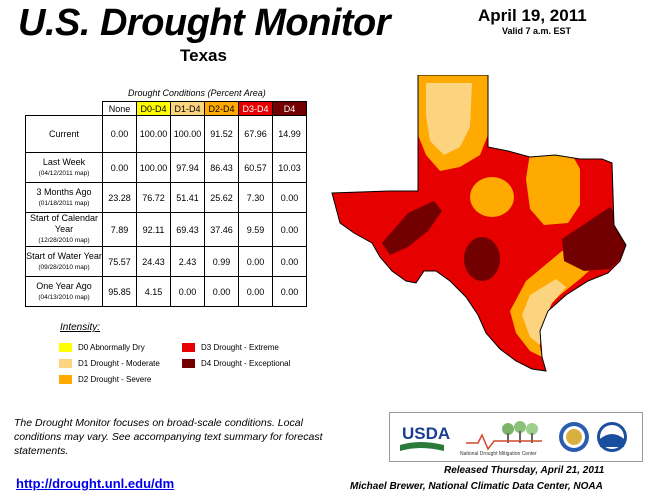 The image size is (670, 498). Describe the element at coordinates (187, 229) in the screenshot. I see `table-cell: 69.43` at that location.